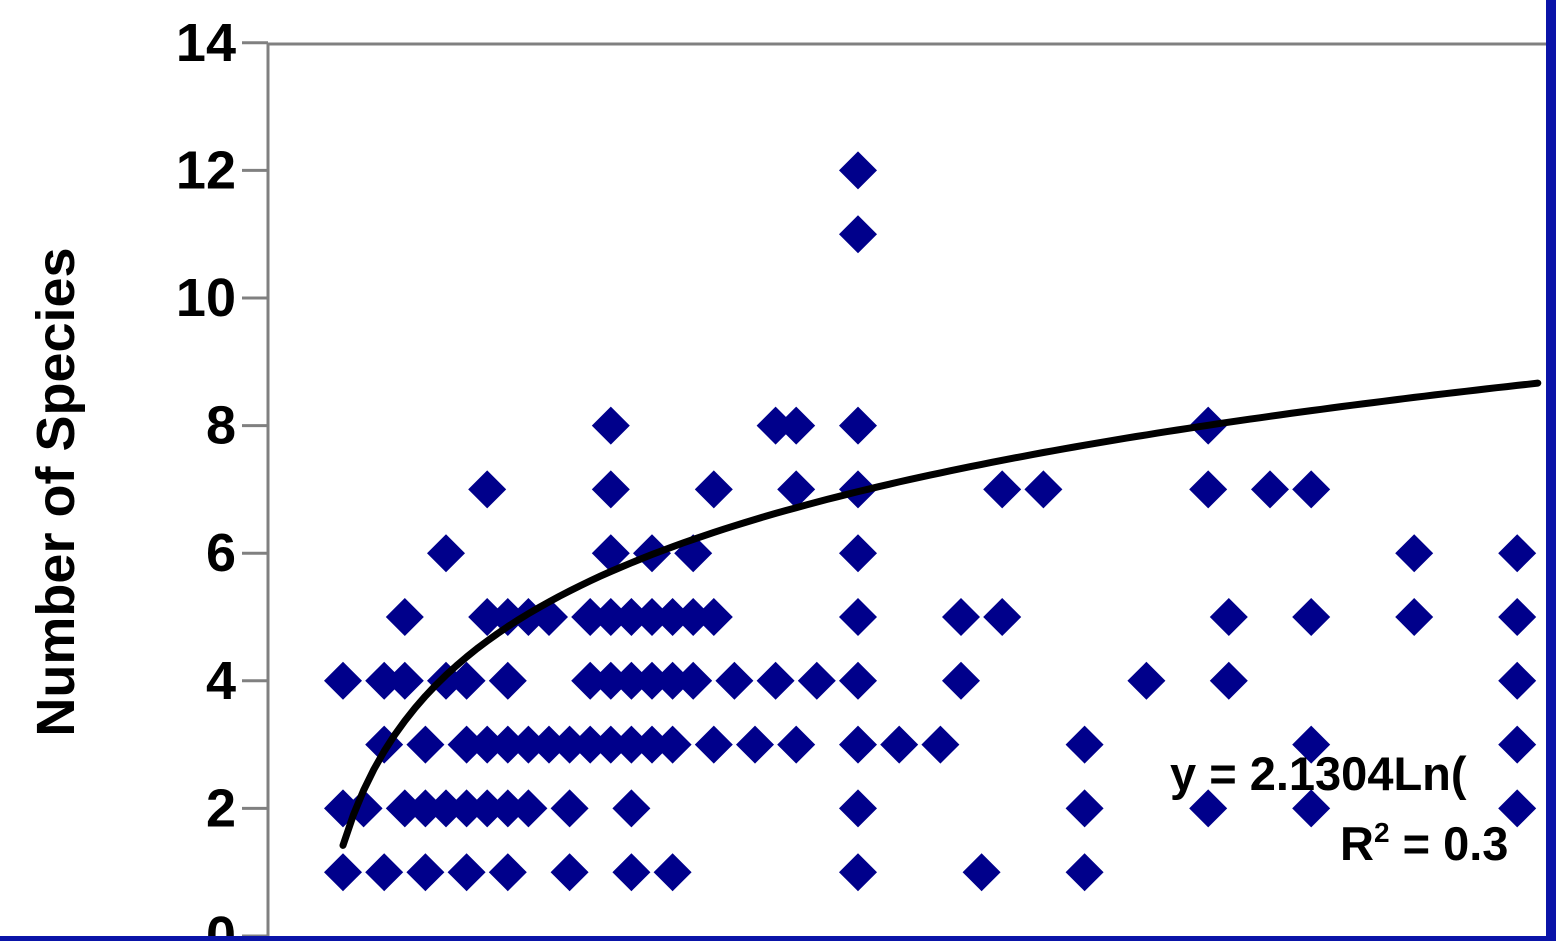  Describe the element at coordinates (1357, 843) in the screenshot. I see `r2-prefix: R` at that location.